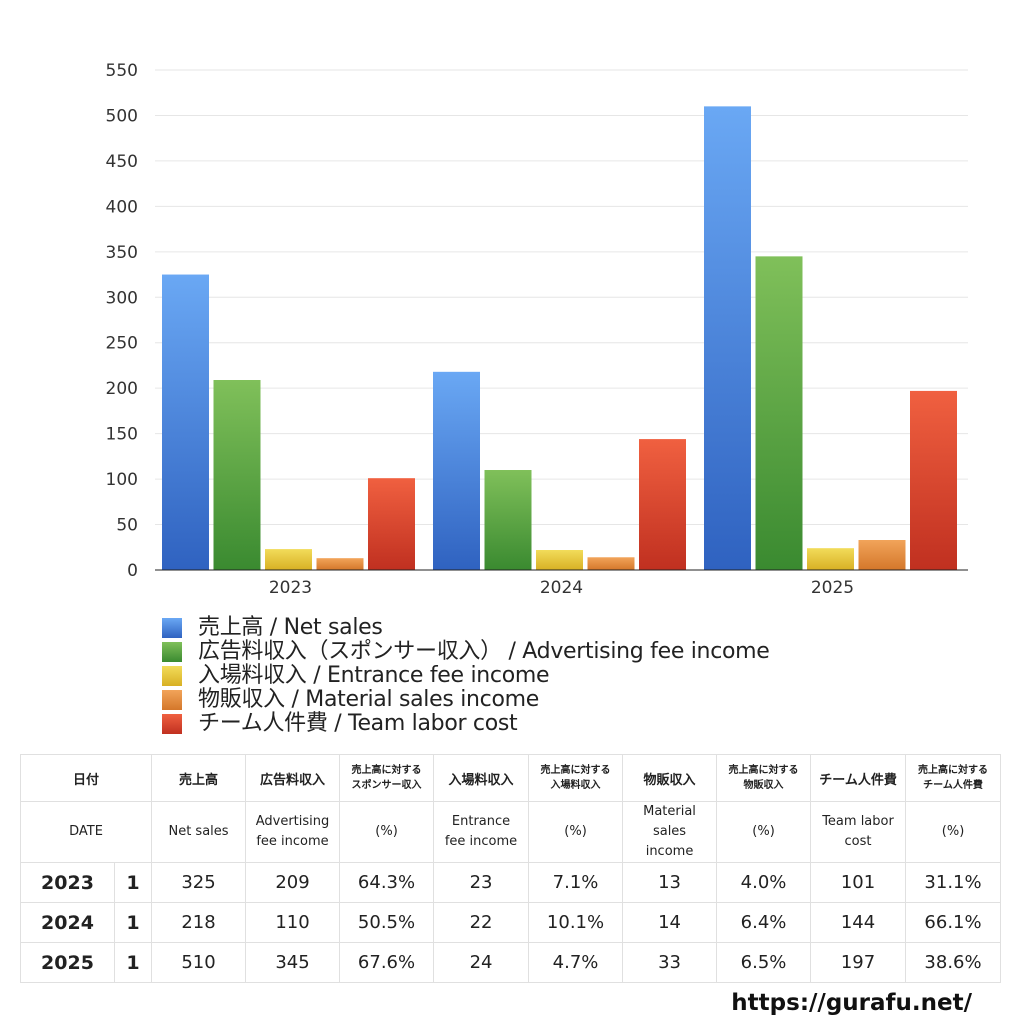  I want to click on header-date-en: DATE, so click(86, 832).